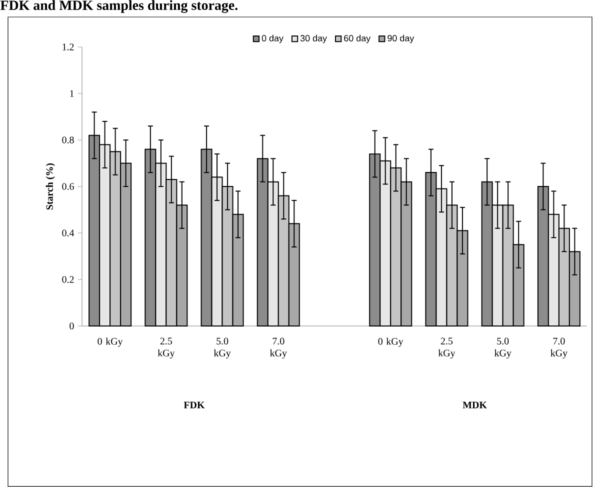 Image resolution: width=597 pixels, height=487 pixels. I want to click on y-tick-label: 1, so click(72, 93).